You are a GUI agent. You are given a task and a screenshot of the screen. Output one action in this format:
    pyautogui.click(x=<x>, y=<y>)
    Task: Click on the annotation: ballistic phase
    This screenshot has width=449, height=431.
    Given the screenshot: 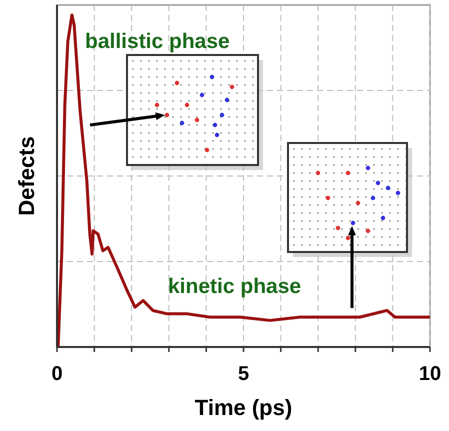 What is the action you would take?
    pyautogui.click(x=157, y=41)
    